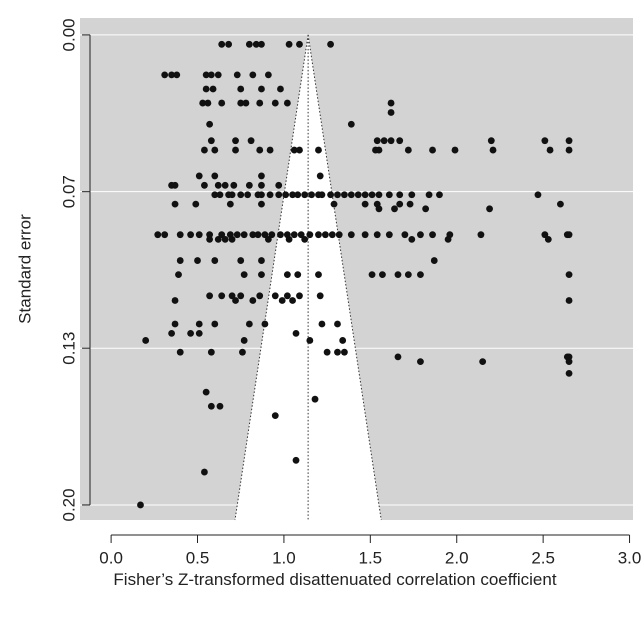  I want to click on x-tick-label: 2.5, so click(543, 557).